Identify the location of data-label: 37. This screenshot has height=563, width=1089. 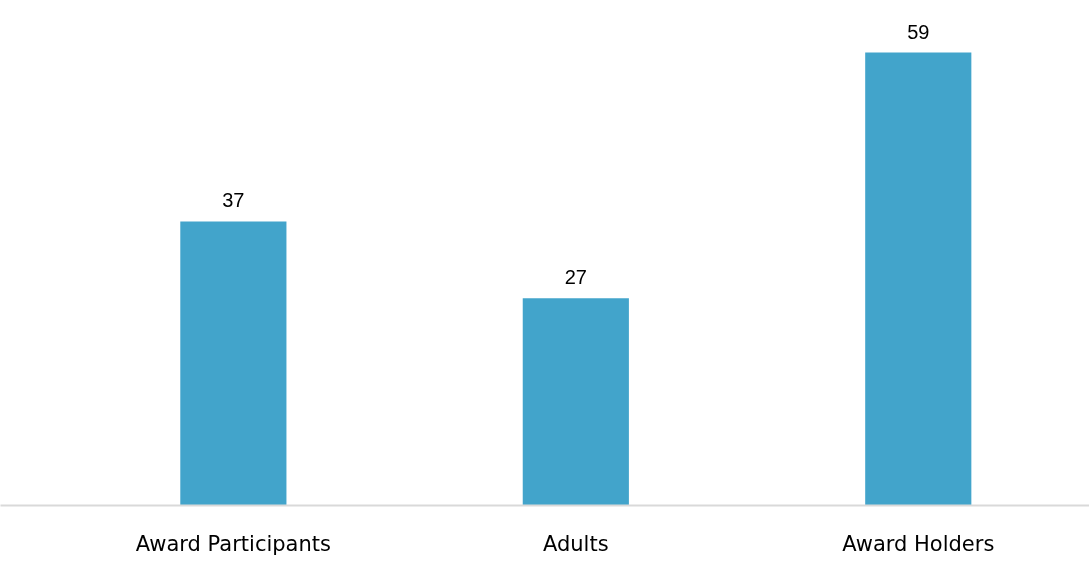
(233, 200).